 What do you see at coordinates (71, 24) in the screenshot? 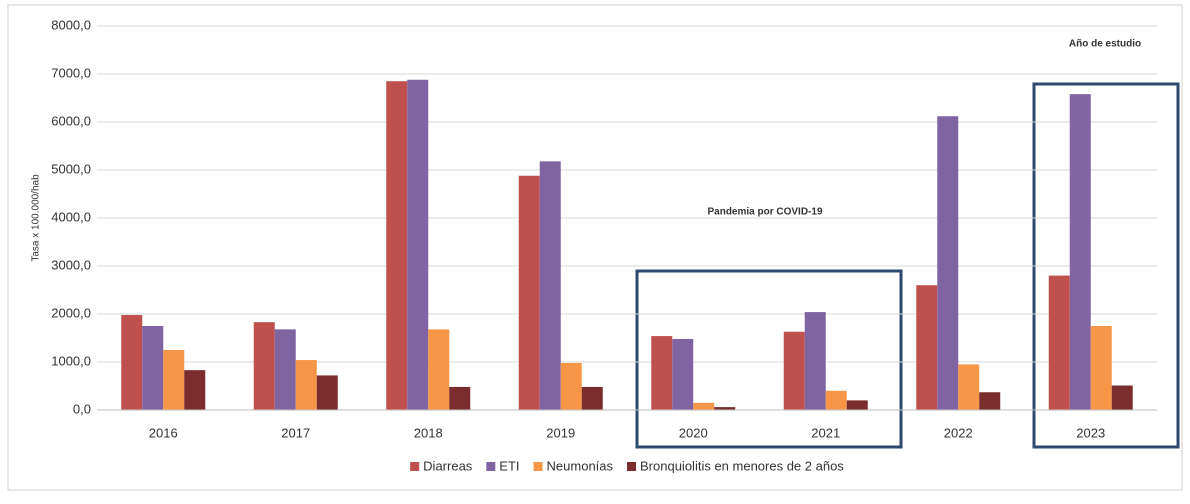
I see `y-tick-label: 8000,0` at bounding box center [71, 24].